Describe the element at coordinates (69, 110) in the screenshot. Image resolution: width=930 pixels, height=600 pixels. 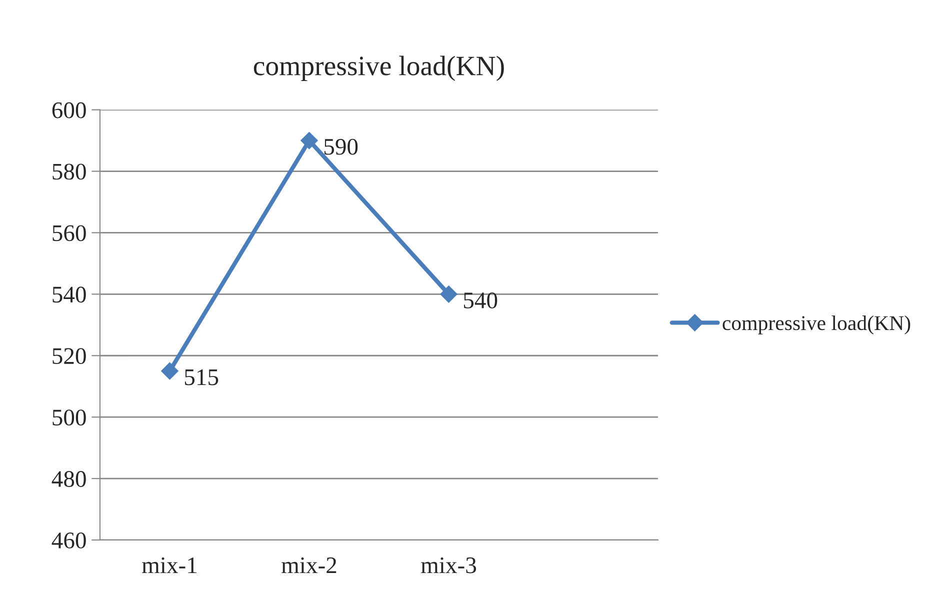
I see `y-tick-label: 600` at that location.